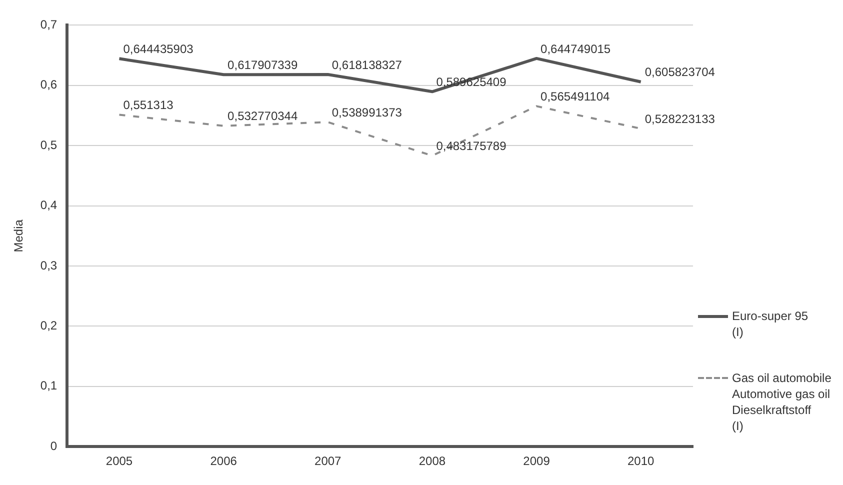 This screenshot has height=485, width=843. Describe the element at coordinates (49, 25) in the screenshot. I see `y-tick-label: 0,7` at that location.